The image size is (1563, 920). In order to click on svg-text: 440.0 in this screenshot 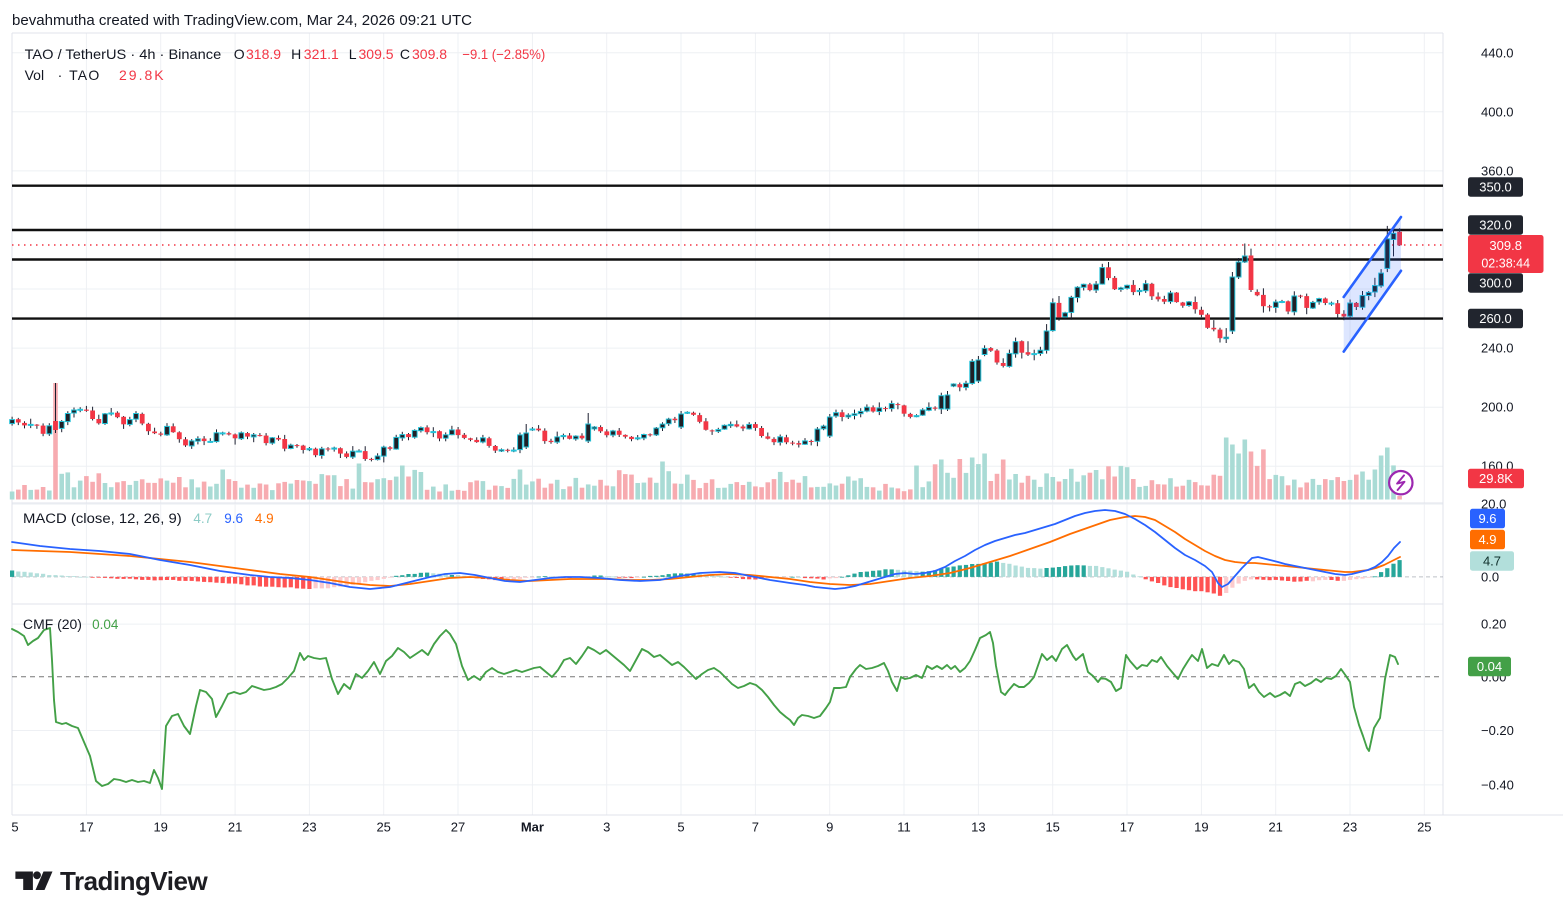, I will do `click(1497, 52)`.